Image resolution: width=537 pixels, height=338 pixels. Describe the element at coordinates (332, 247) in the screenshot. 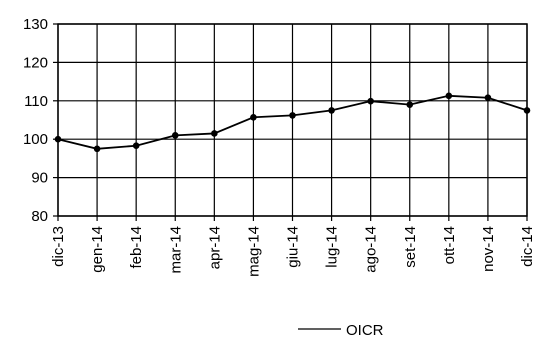

I see `x-tick-label: lug-14` at that location.